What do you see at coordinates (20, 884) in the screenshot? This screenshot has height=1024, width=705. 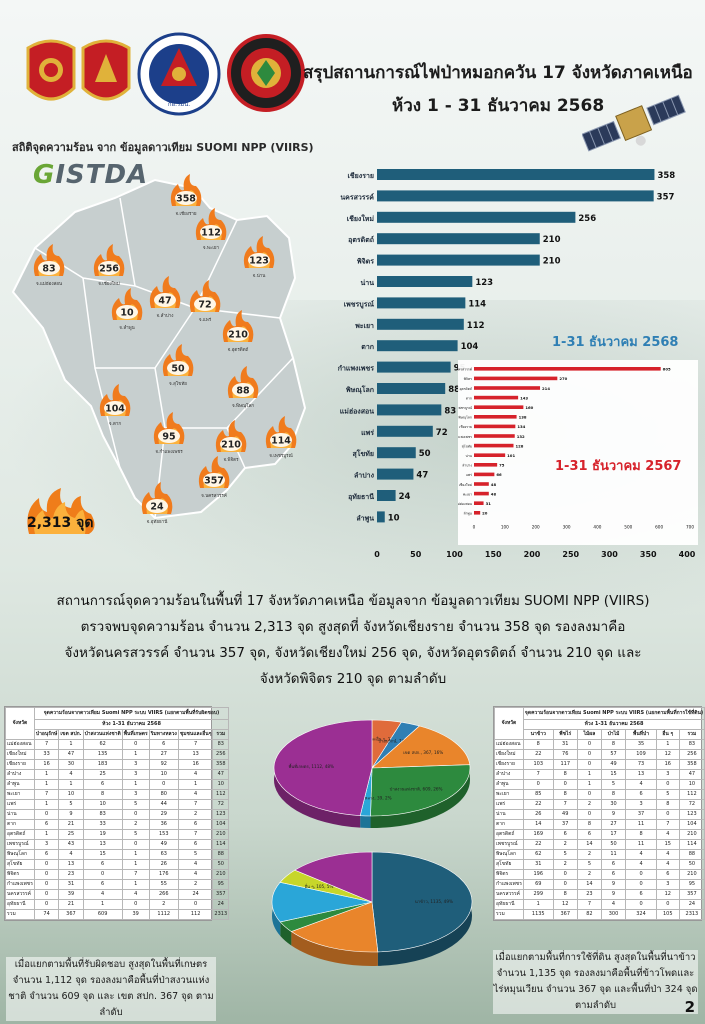 I see `province-cell: กำแพงเพชร` at bounding box center [20, 884].